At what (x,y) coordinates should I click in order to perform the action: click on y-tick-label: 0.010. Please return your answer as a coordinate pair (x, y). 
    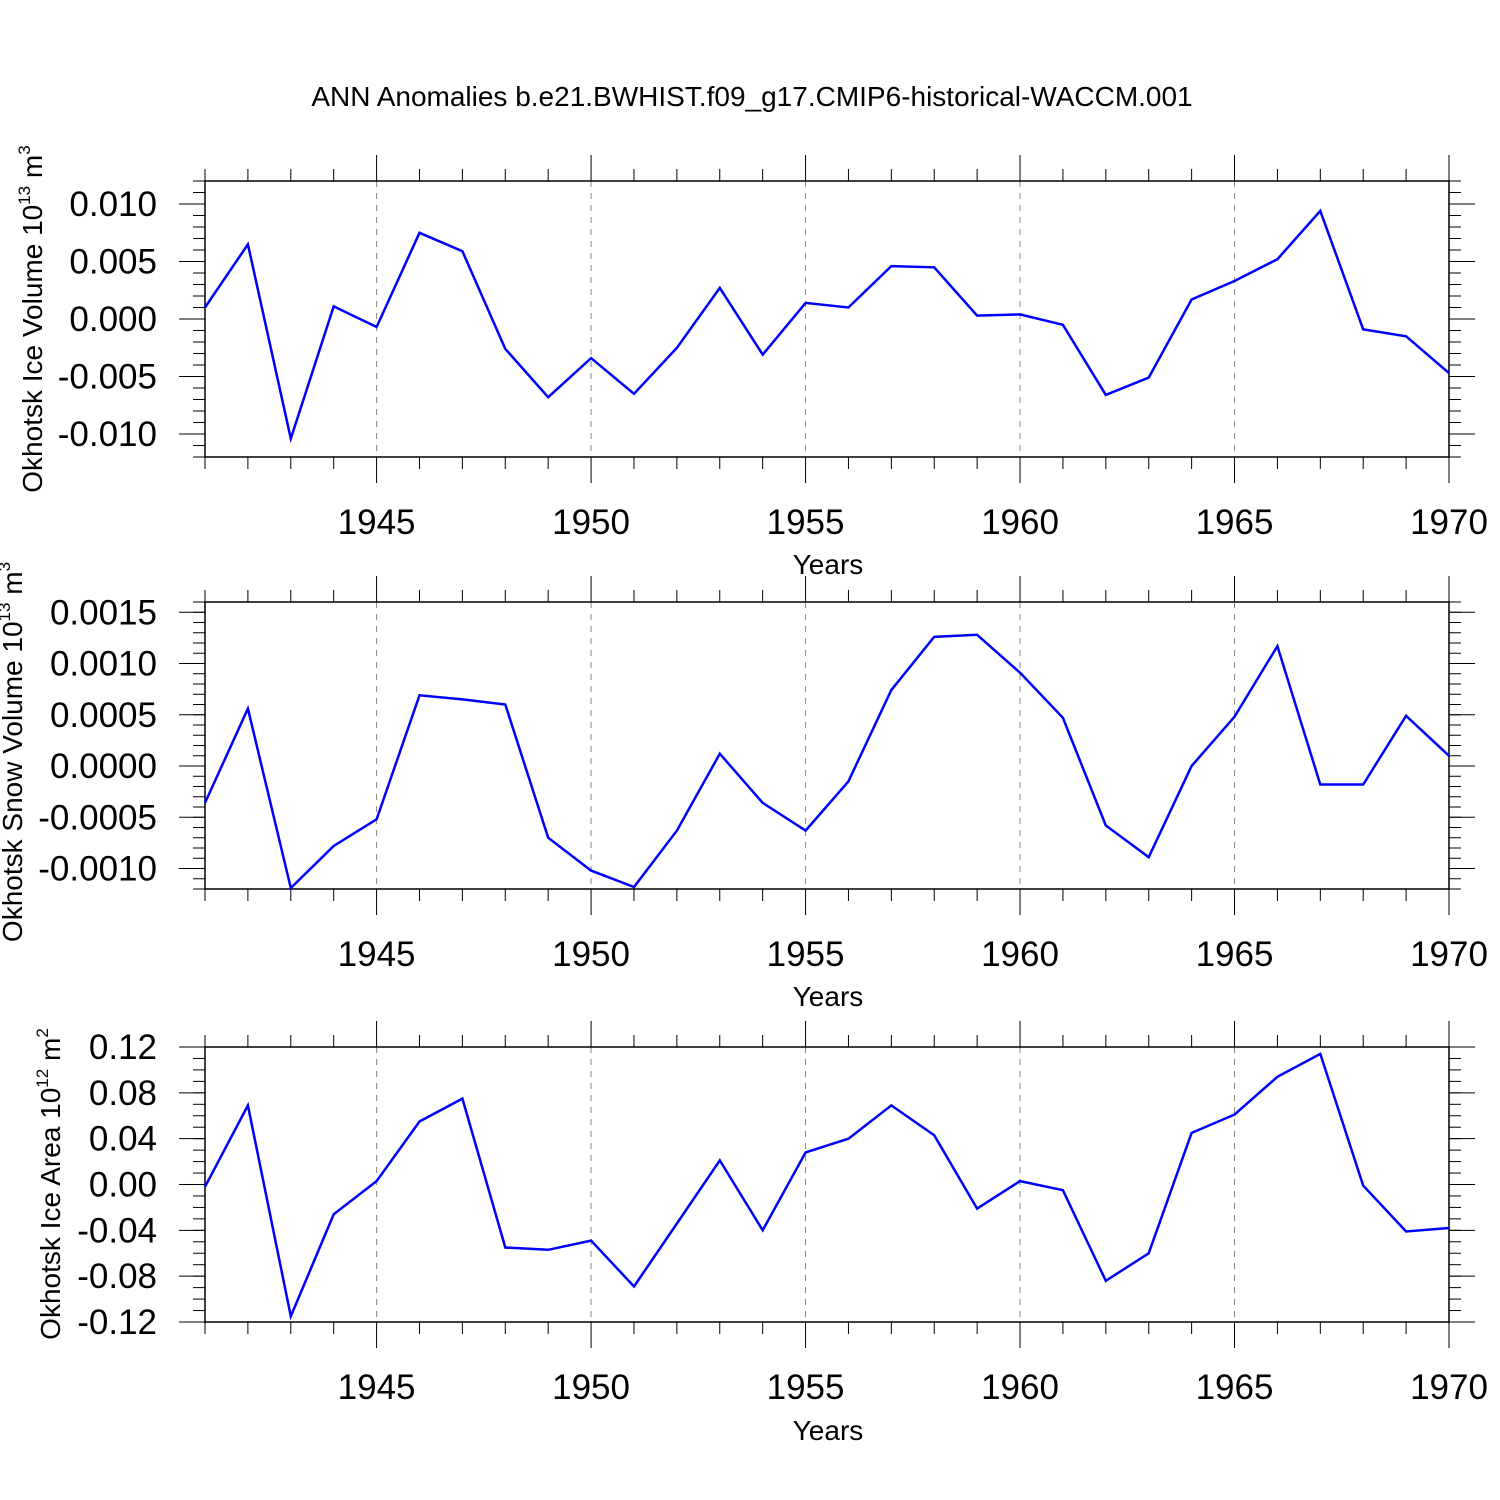
    Looking at the image, I should click on (113, 204).